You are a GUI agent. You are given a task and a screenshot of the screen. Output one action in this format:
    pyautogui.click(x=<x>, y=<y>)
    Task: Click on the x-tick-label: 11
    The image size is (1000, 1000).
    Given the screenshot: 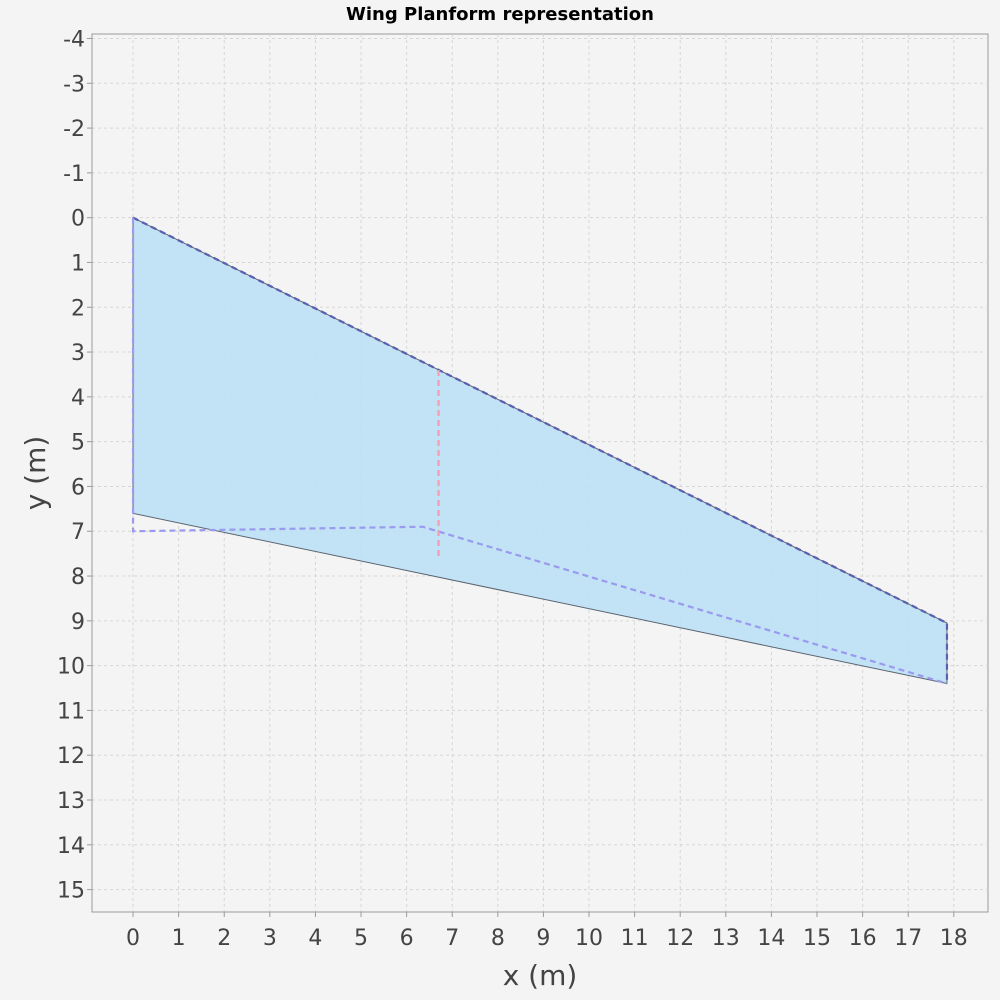 What is the action you would take?
    pyautogui.click(x=635, y=938)
    